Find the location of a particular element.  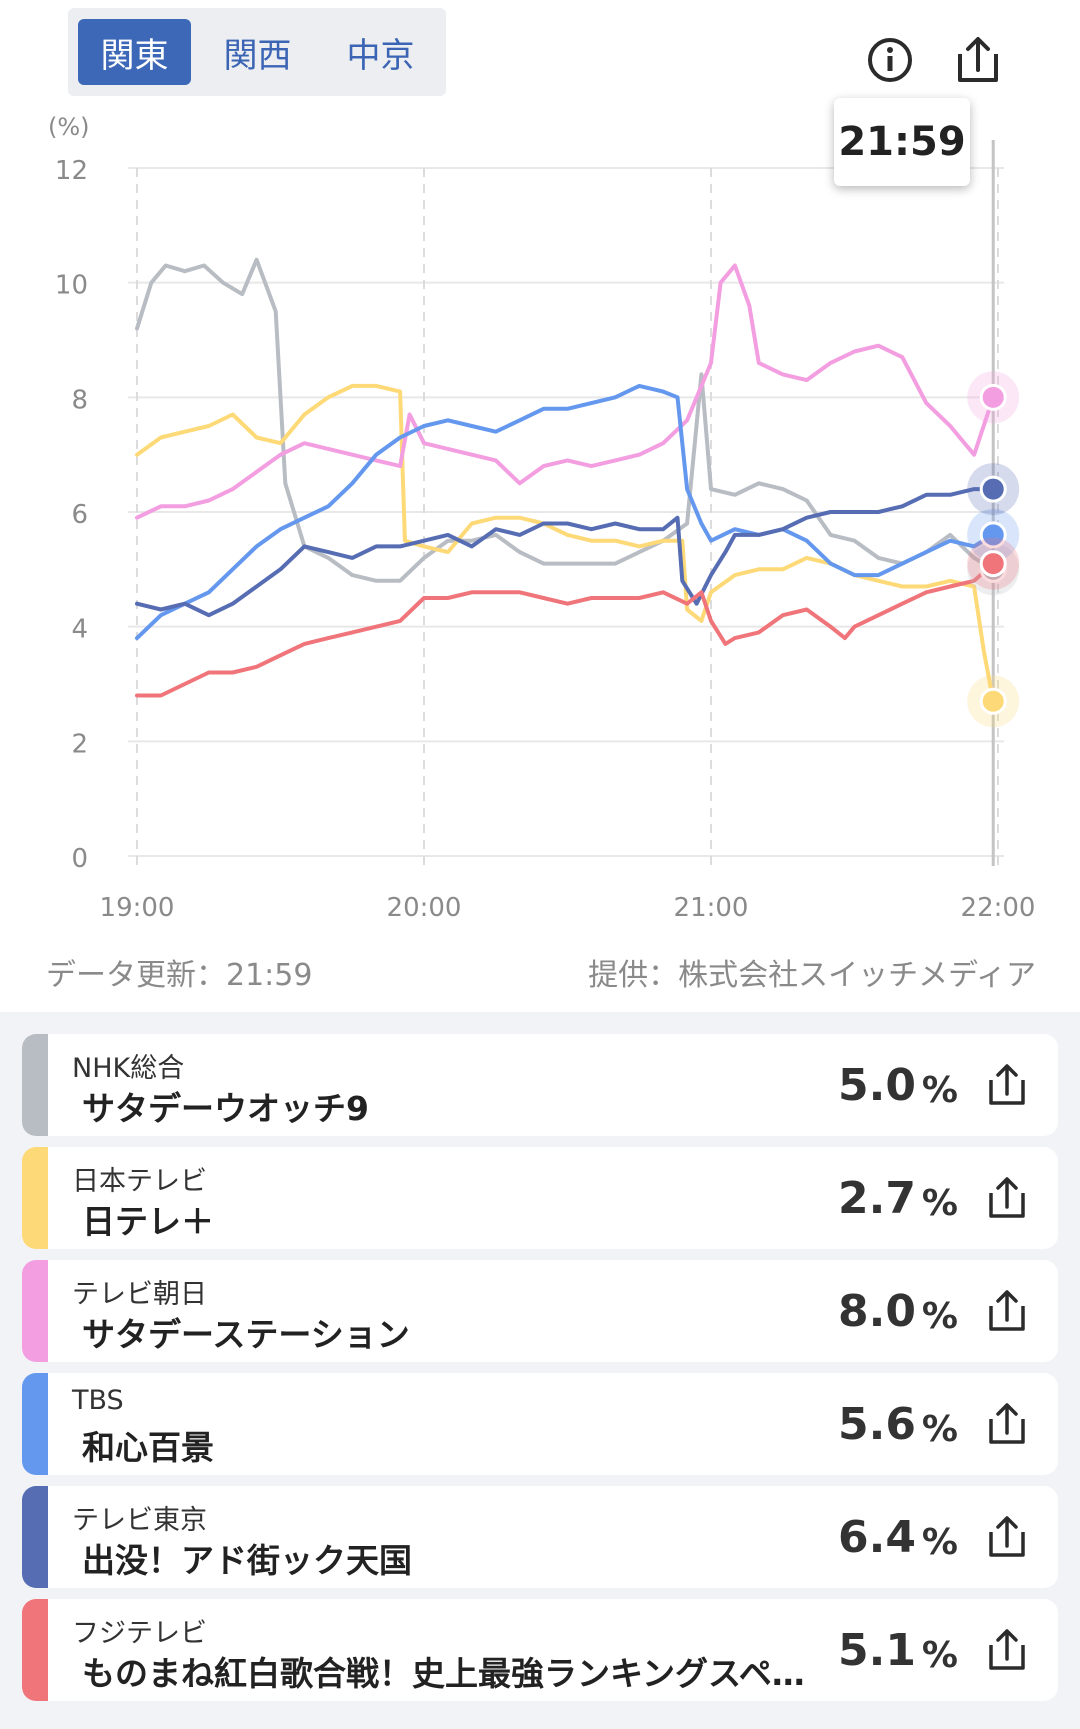

channel-row-fuji-tv: フジテレビ ものまね紅白歌合戦！史上最強ランキングスペ… 5.1 % is located at coordinates (540, 1650).